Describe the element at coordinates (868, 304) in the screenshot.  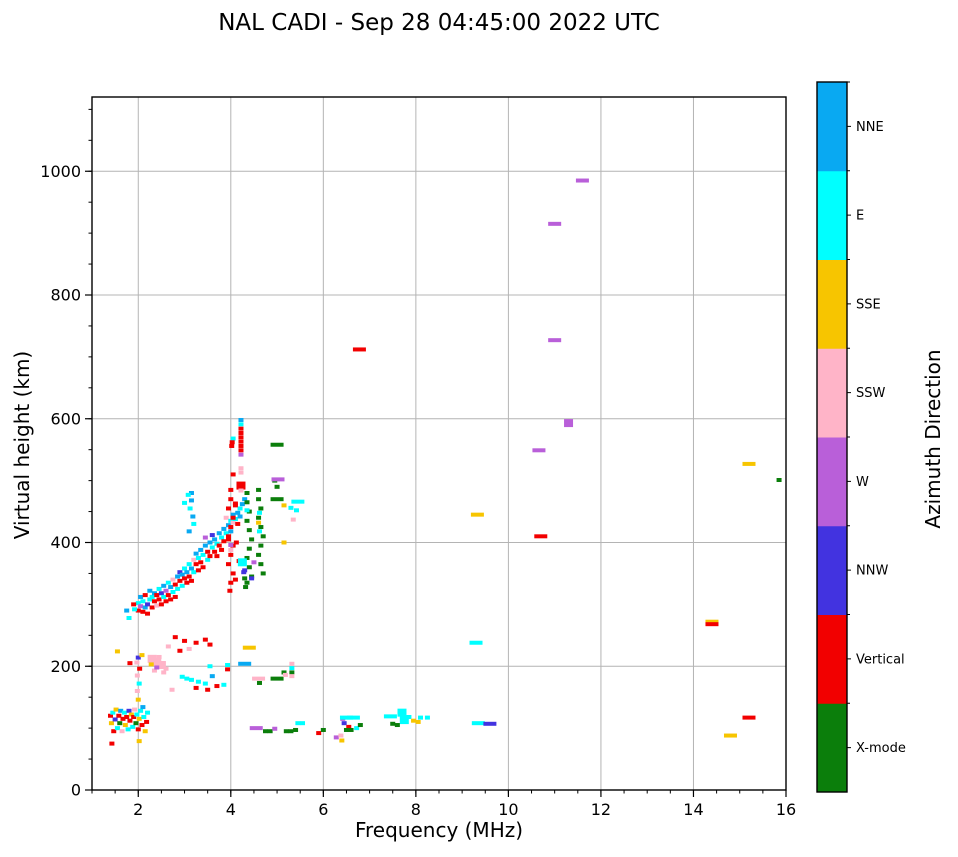
I see `colorbar-category-label: SSE` at that location.